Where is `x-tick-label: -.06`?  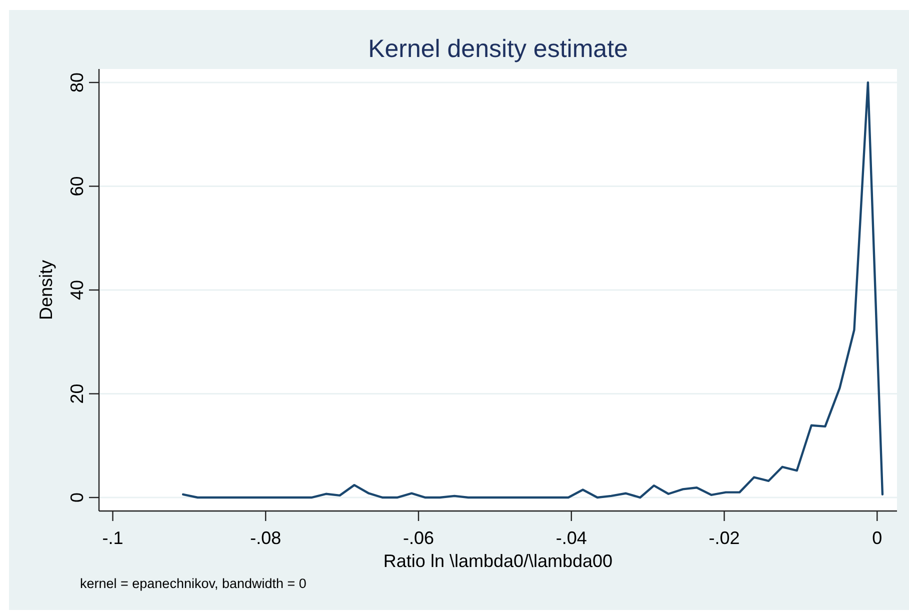 x-tick-label: -.06 is located at coordinates (418, 538).